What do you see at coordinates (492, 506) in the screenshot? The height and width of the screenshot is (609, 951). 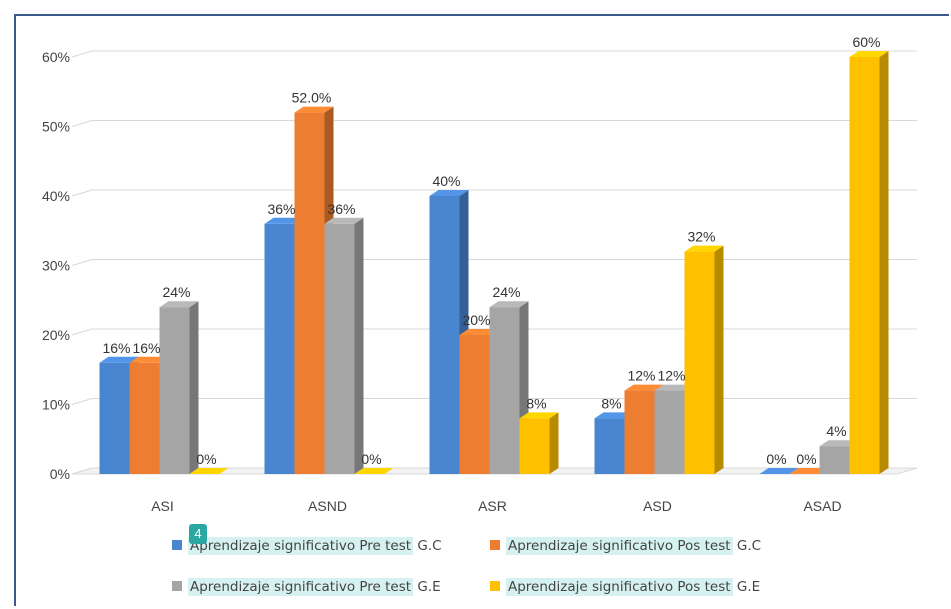 I see `x-tick-label: ASR` at bounding box center [492, 506].